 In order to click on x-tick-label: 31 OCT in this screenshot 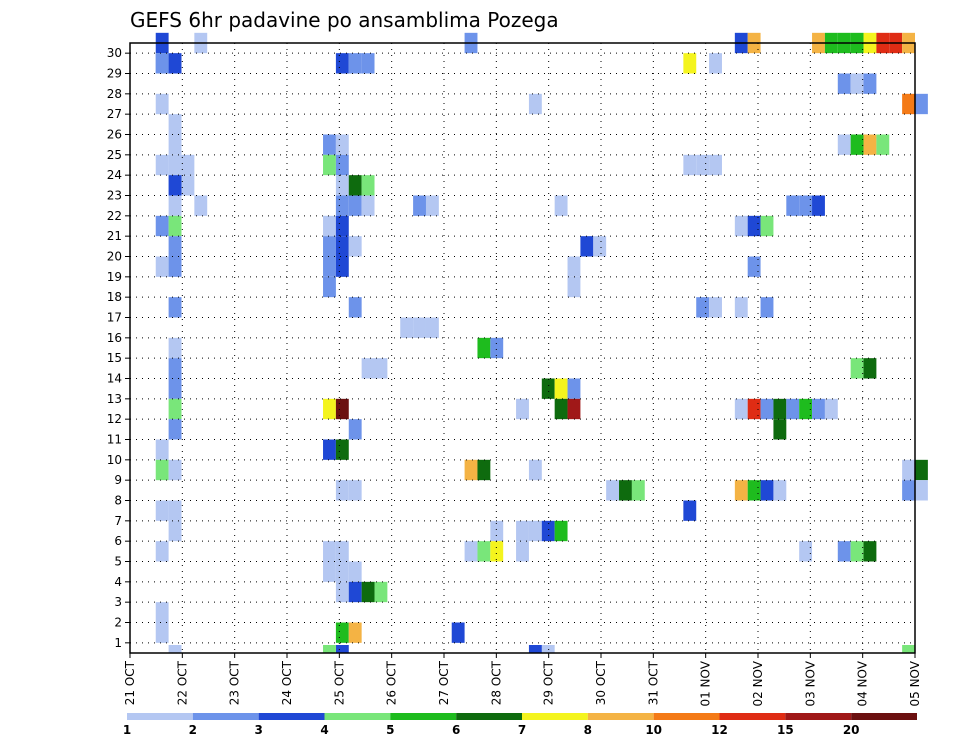, I will do `click(653, 682)`.